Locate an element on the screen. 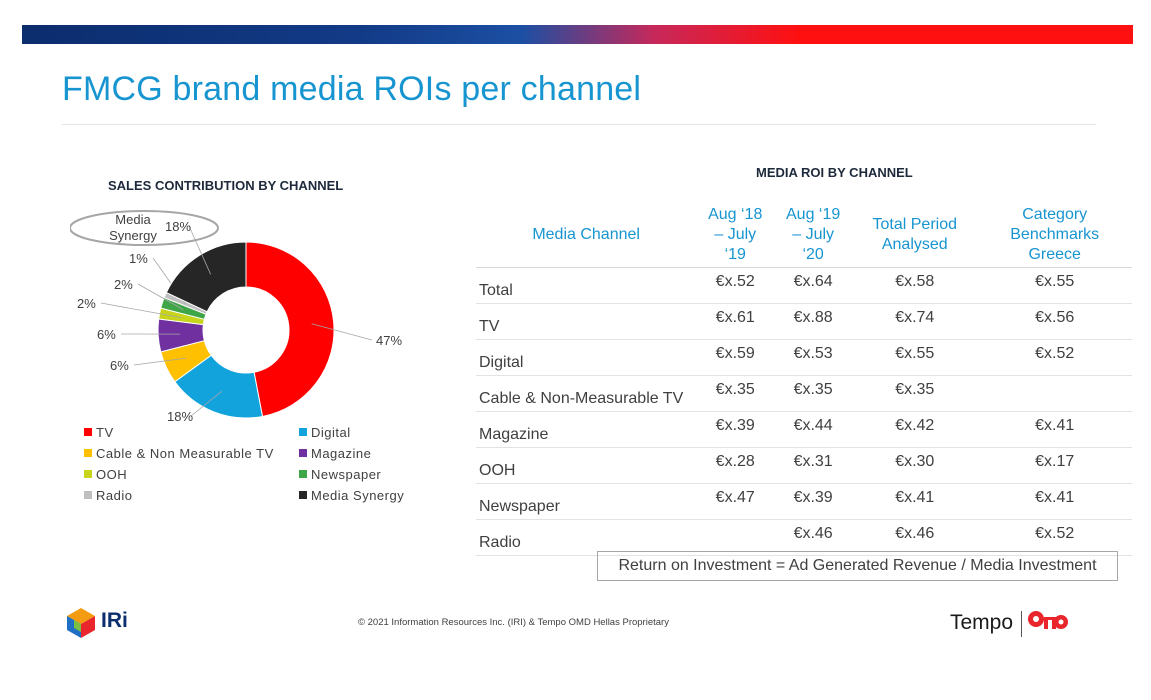  media-synergy-highlight-ellipse is located at coordinates (144, 228).